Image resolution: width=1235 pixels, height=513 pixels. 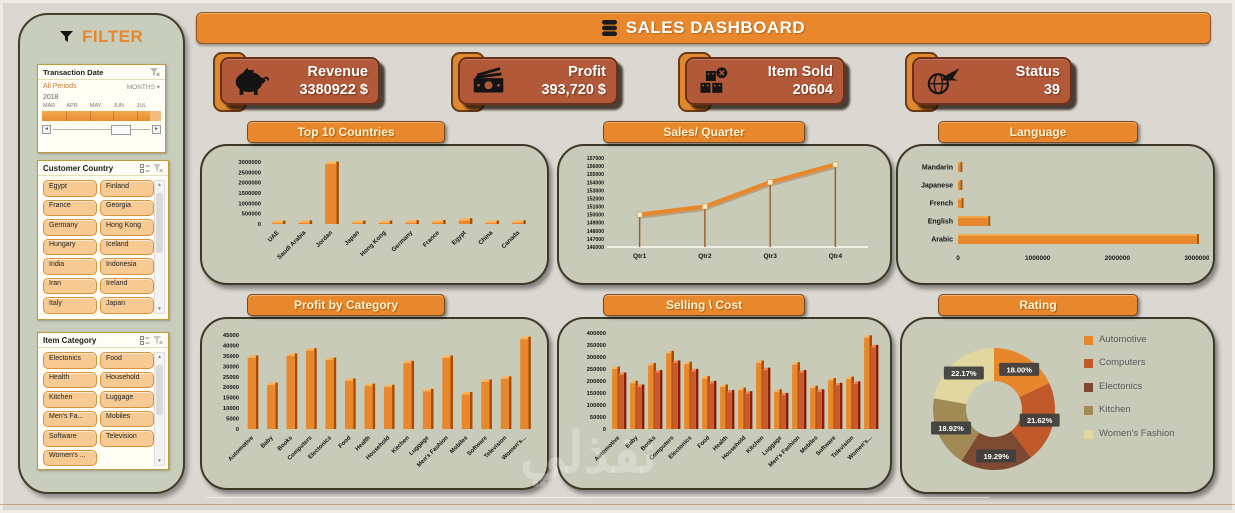 I want to click on svg-text: Germany, so click(x=402, y=241).